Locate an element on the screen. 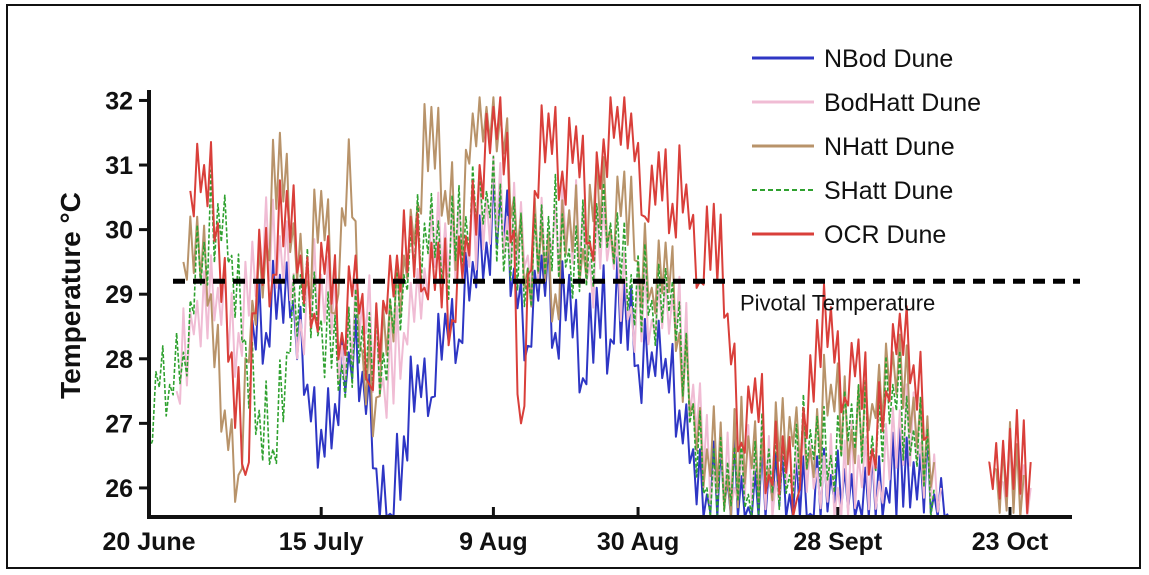  x-tick-label: 23 Oct is located at coordinates (1010, 542).